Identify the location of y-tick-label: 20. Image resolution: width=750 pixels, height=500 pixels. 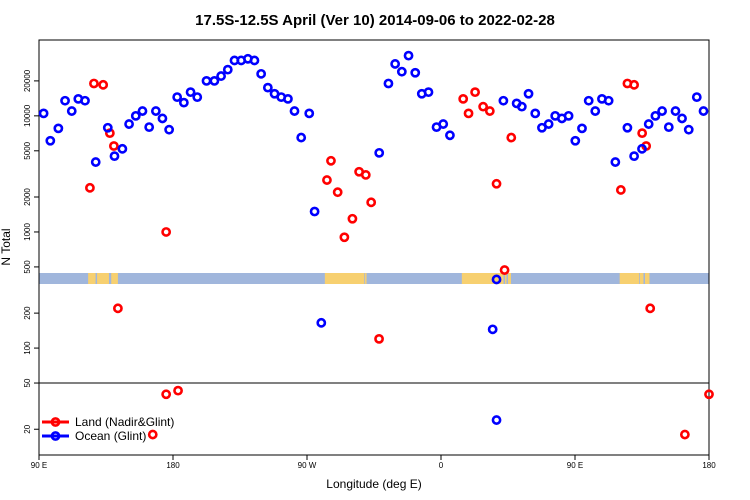
(27, 428).